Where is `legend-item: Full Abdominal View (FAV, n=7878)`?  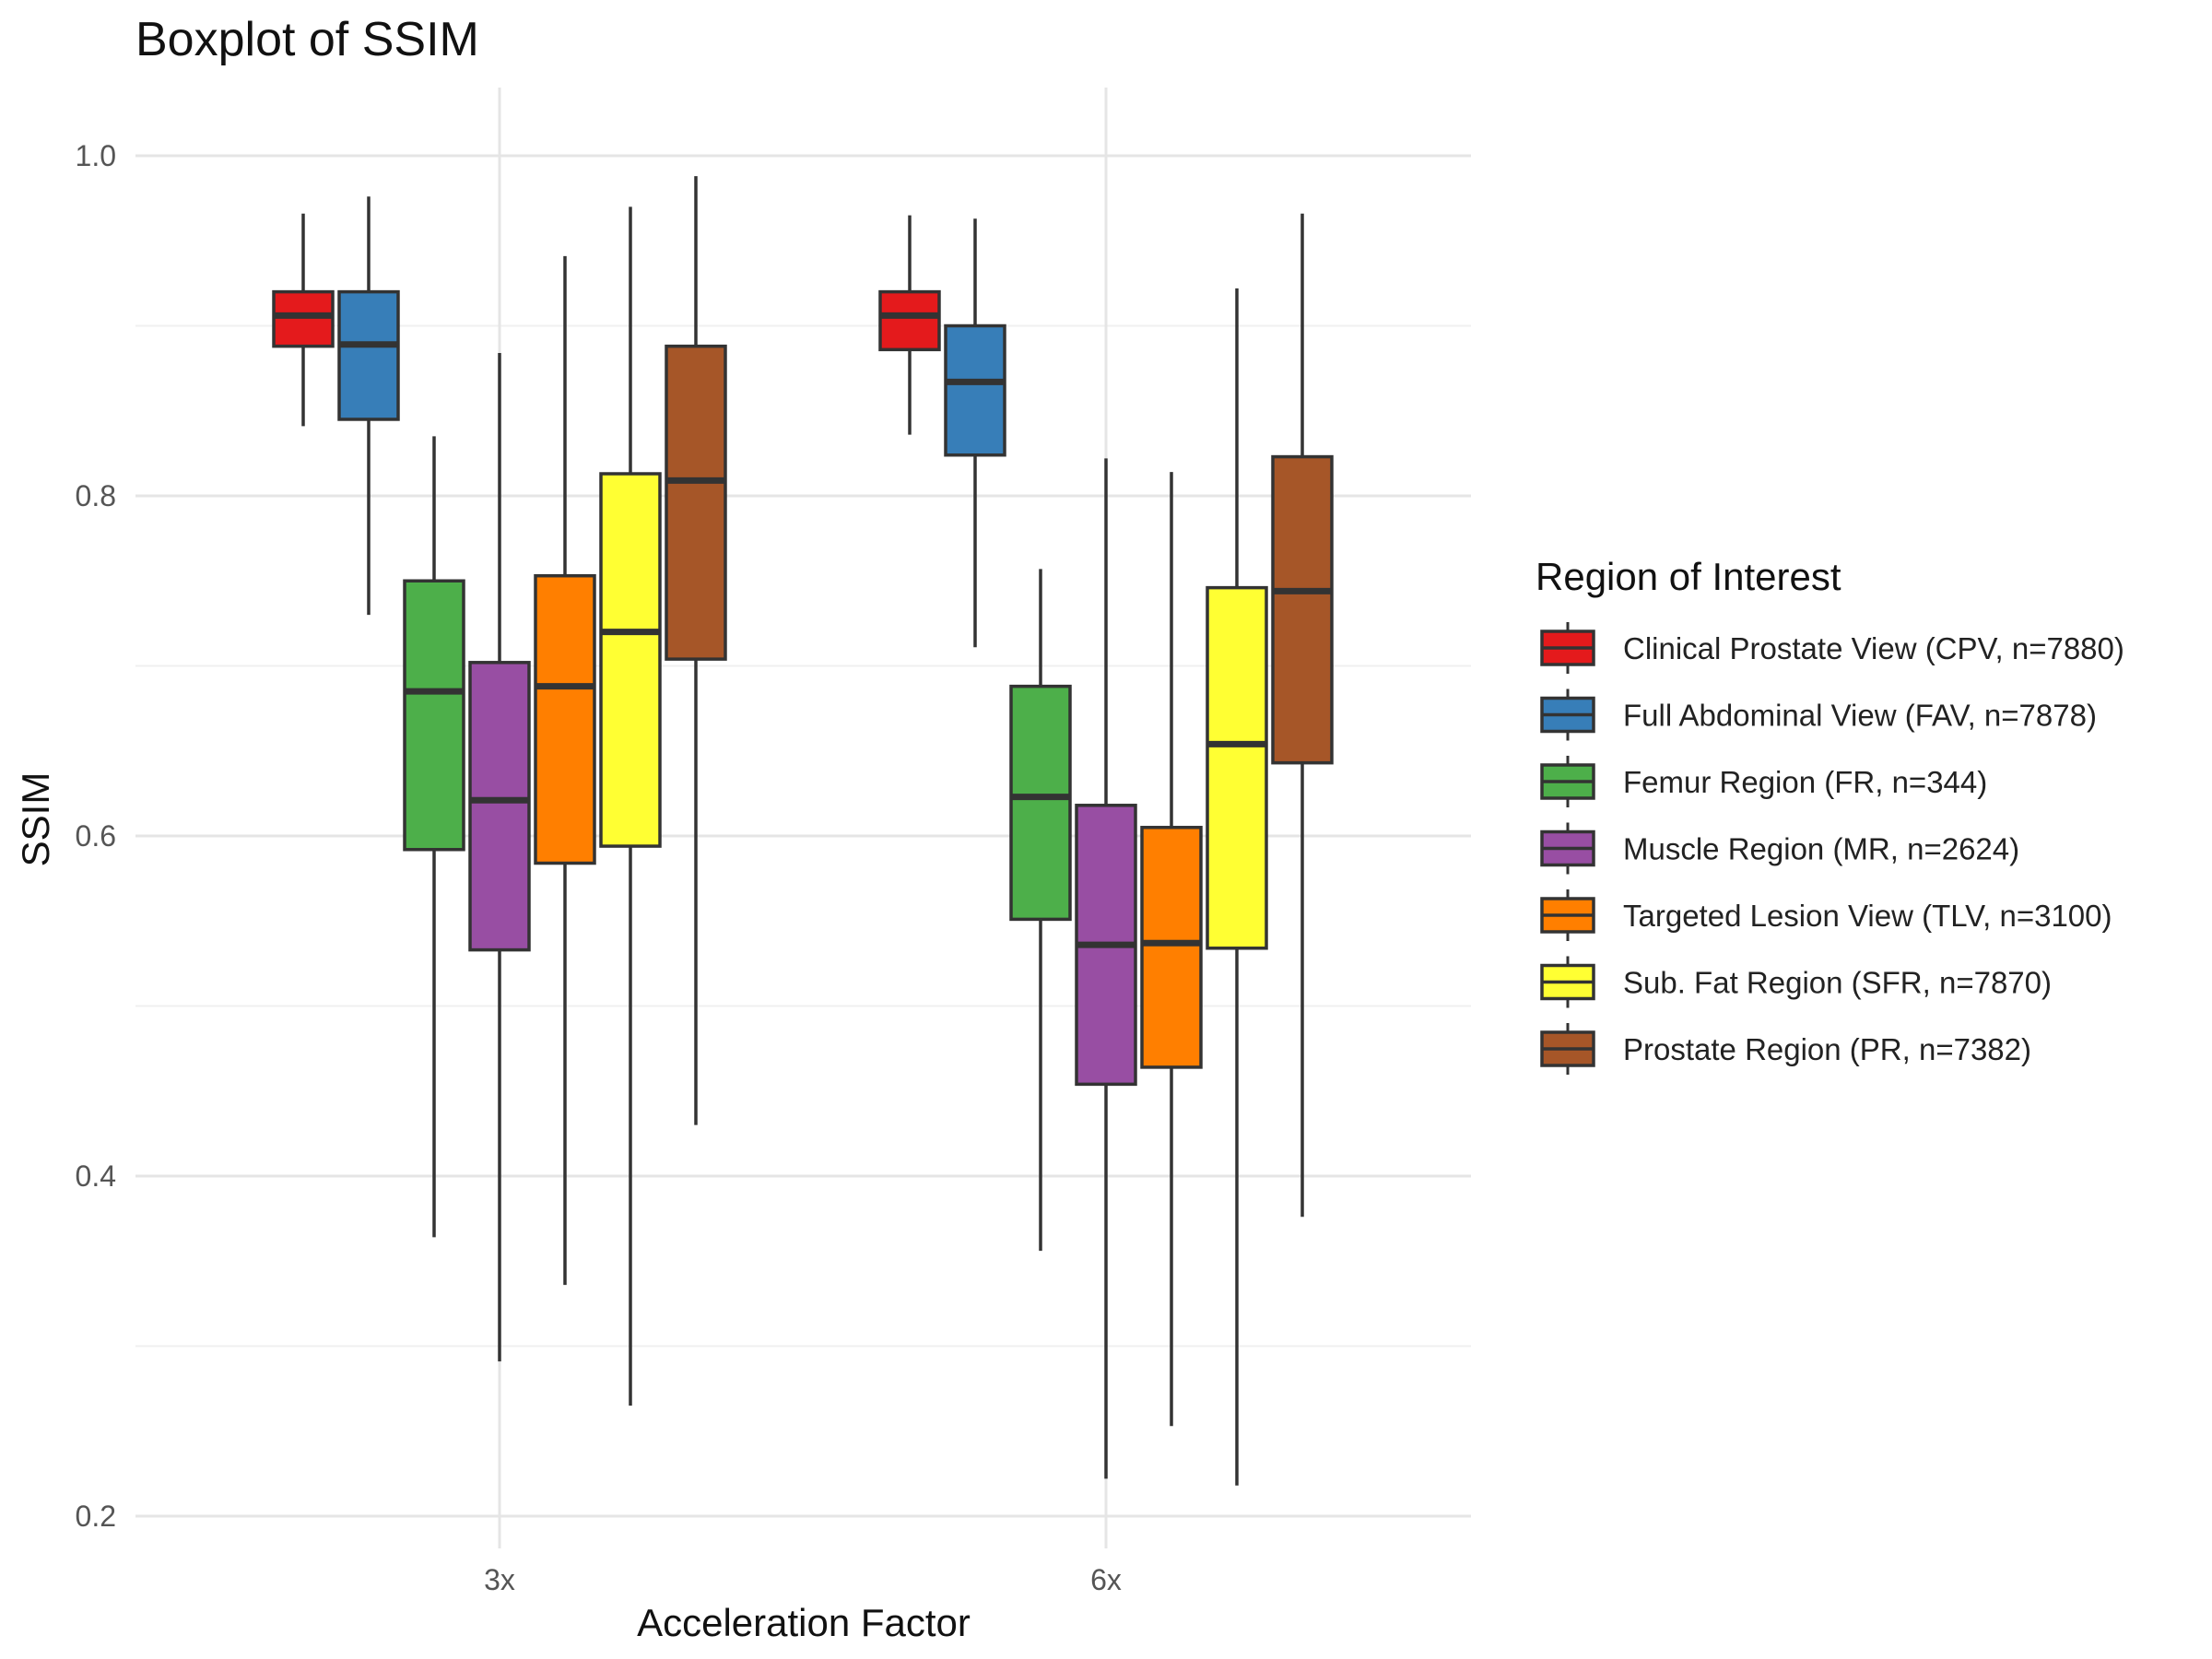
legend-item: Full Abdominal View (FAV, n=7878) is located at coordinates (1818, 714).